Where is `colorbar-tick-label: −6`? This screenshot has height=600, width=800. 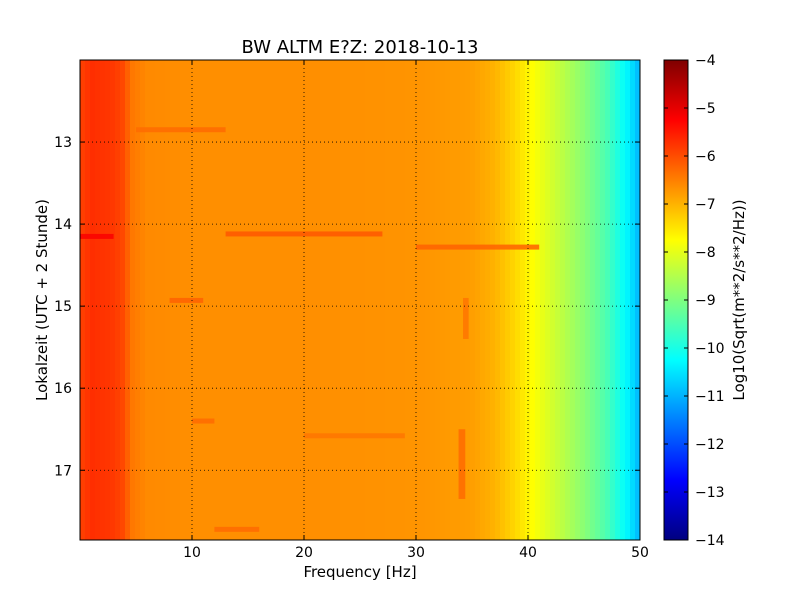 colorbar-tick-label: −6 is located at coordinates (705, 157).